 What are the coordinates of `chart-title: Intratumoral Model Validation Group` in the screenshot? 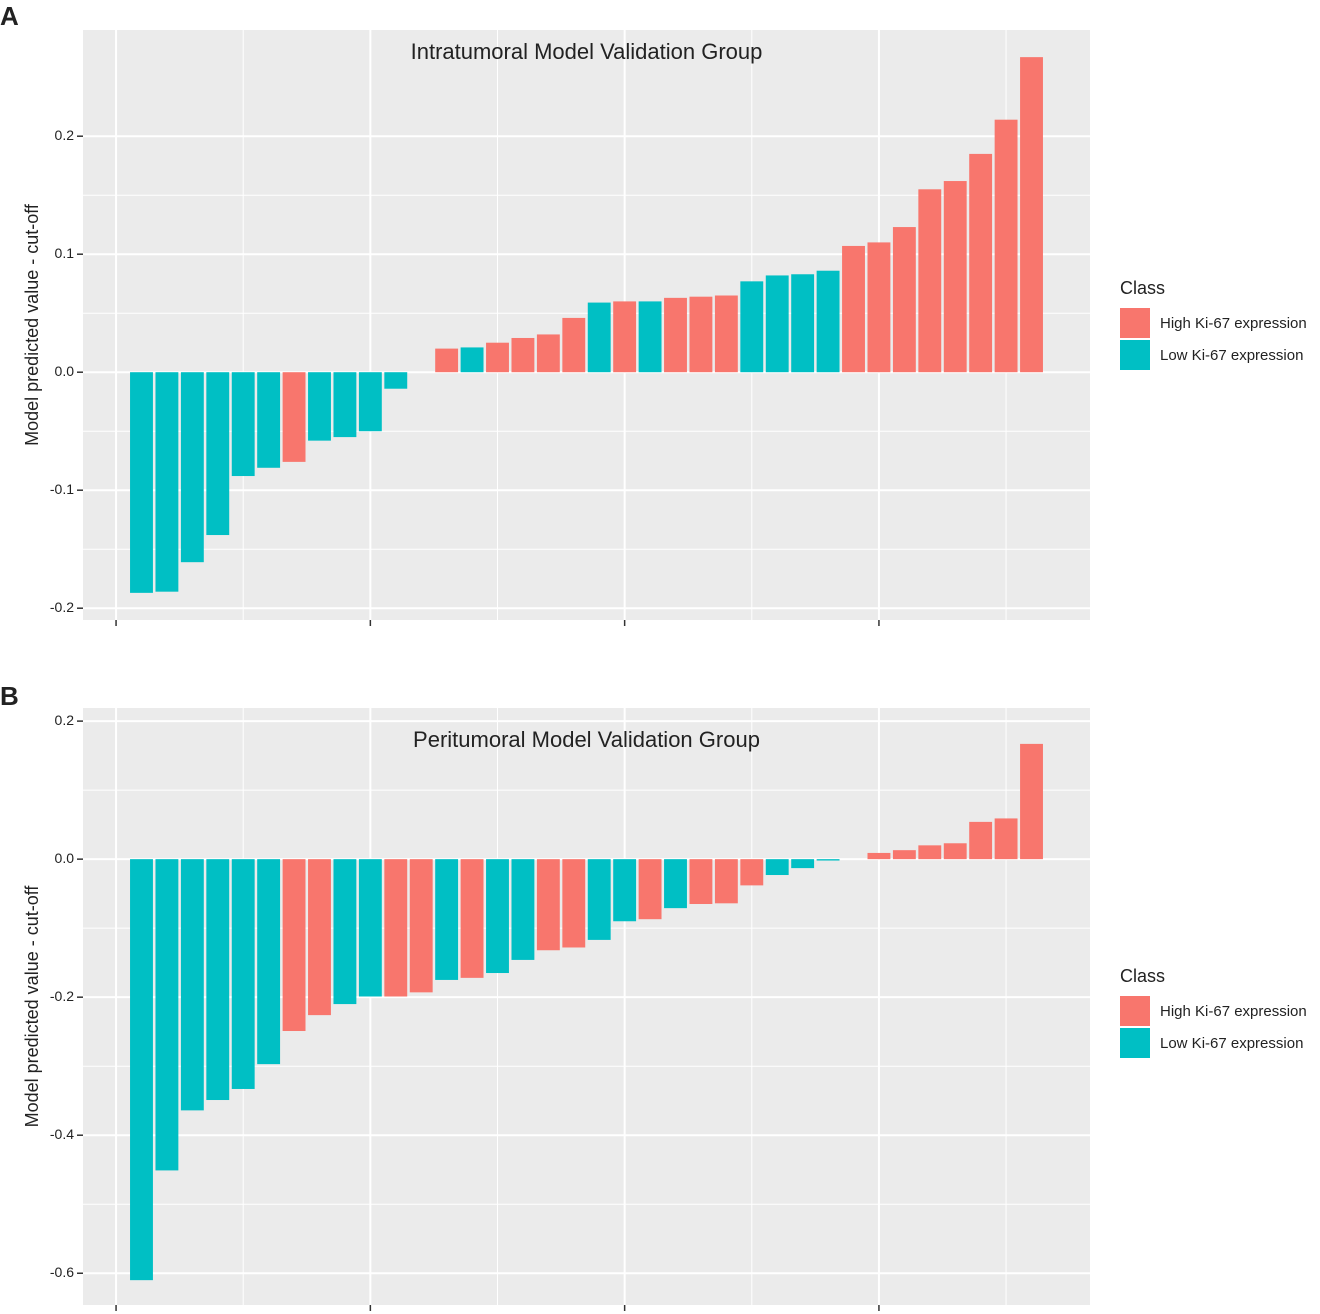 It's located at (587, 51).